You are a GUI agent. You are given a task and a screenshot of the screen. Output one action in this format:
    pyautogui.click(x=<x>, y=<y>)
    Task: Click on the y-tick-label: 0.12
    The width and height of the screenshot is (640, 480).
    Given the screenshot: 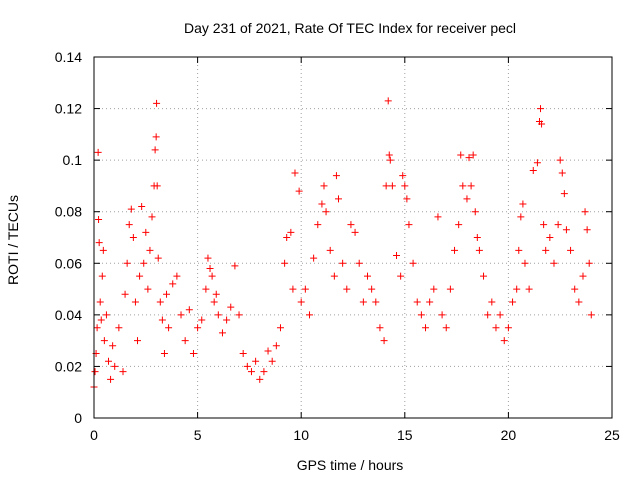 What is the action you would take?
    pyautogui.click(x=68, y=109)
    